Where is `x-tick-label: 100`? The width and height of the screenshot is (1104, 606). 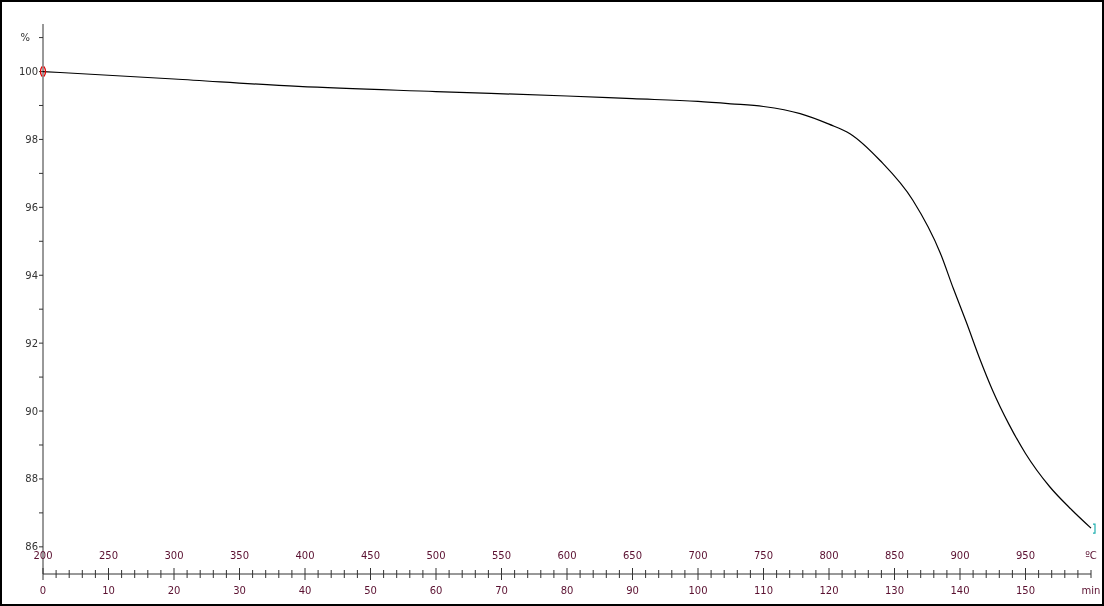
x-tick-label: 100 is located at coordinates (698, 590).